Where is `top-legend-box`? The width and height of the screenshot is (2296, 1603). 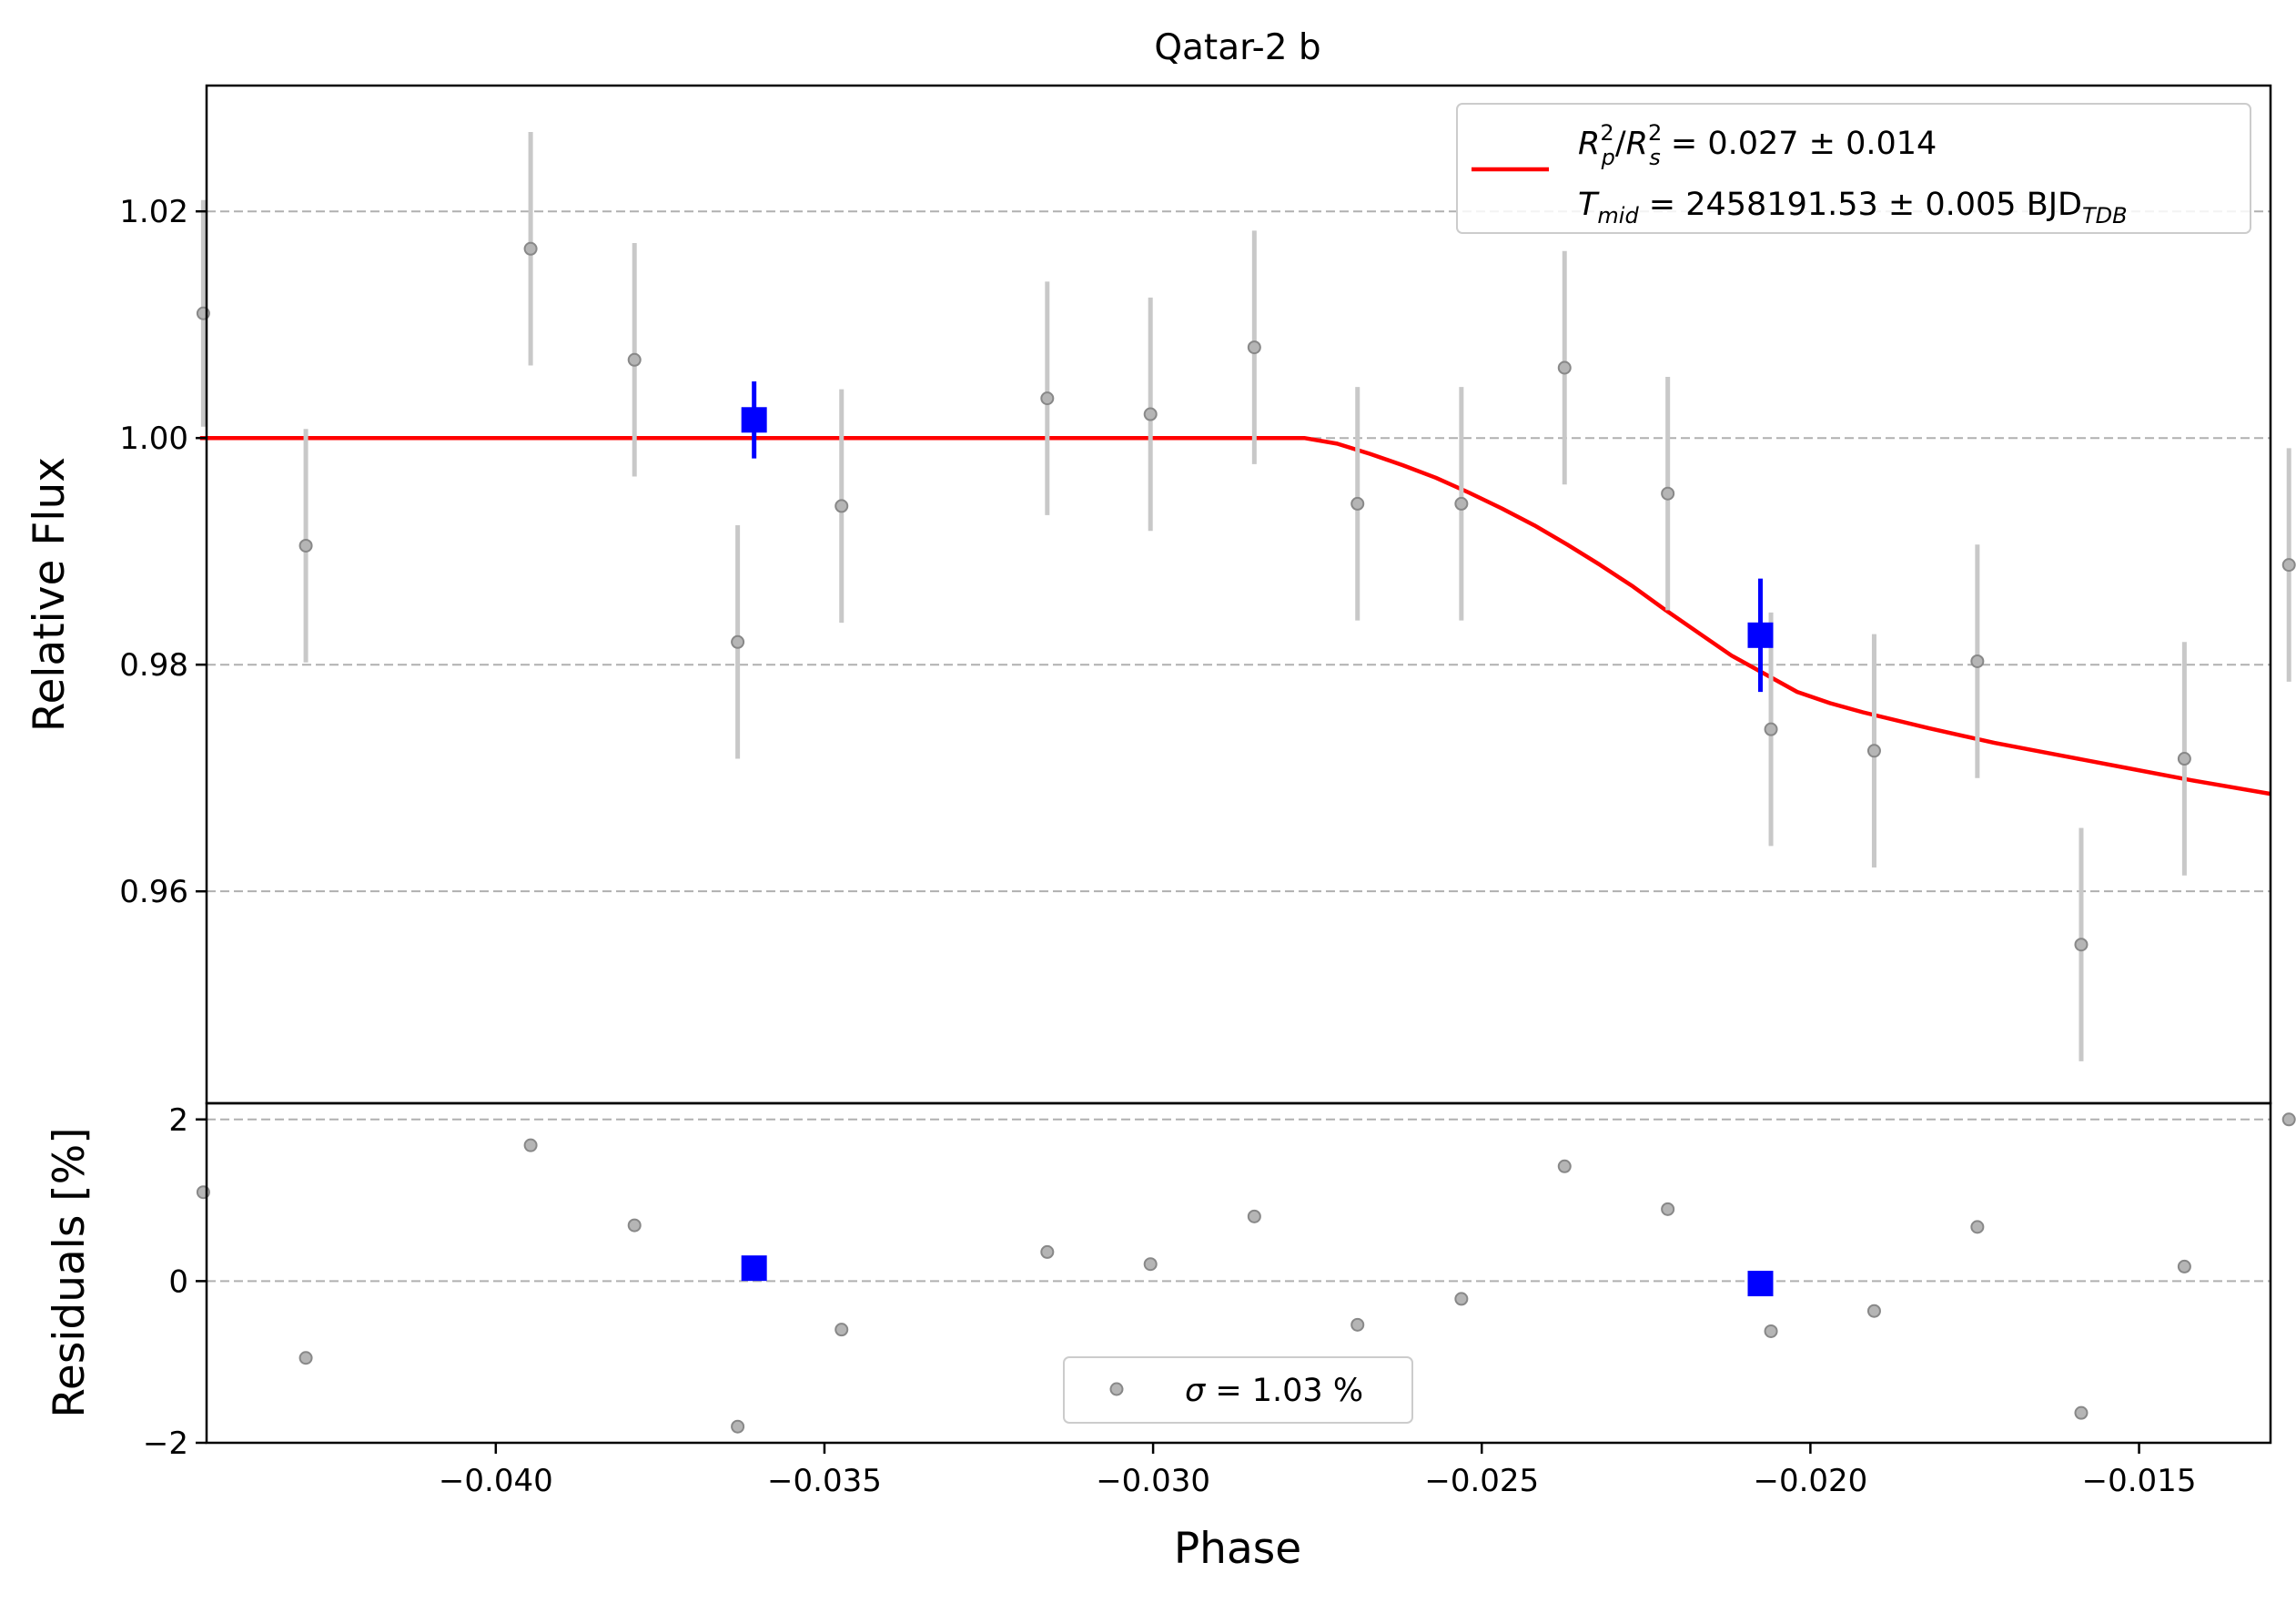
top-legend-box is located at coordinates (1854, 168).